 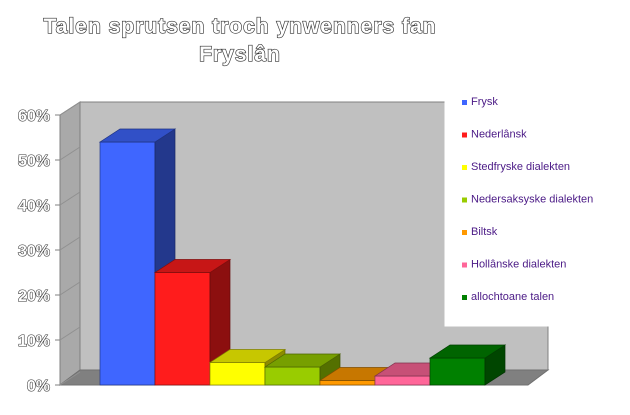 I want to click on legend-label: Frysk, so click(x=484, y=102).